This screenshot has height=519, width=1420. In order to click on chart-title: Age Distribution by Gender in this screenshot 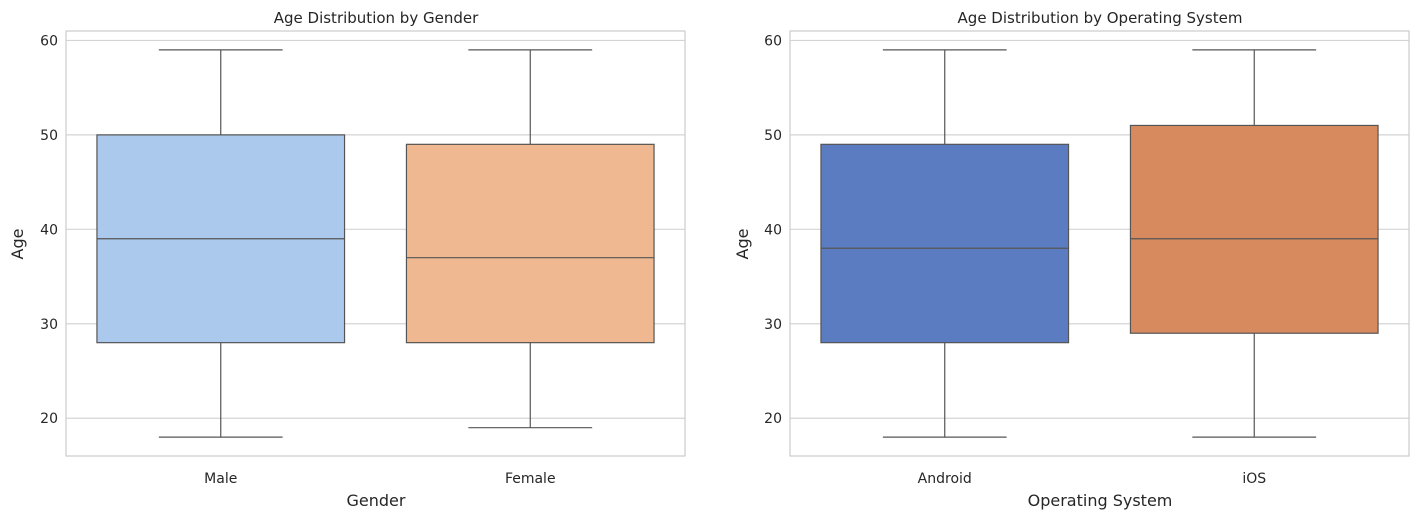, I will do `click(376, 18)`.